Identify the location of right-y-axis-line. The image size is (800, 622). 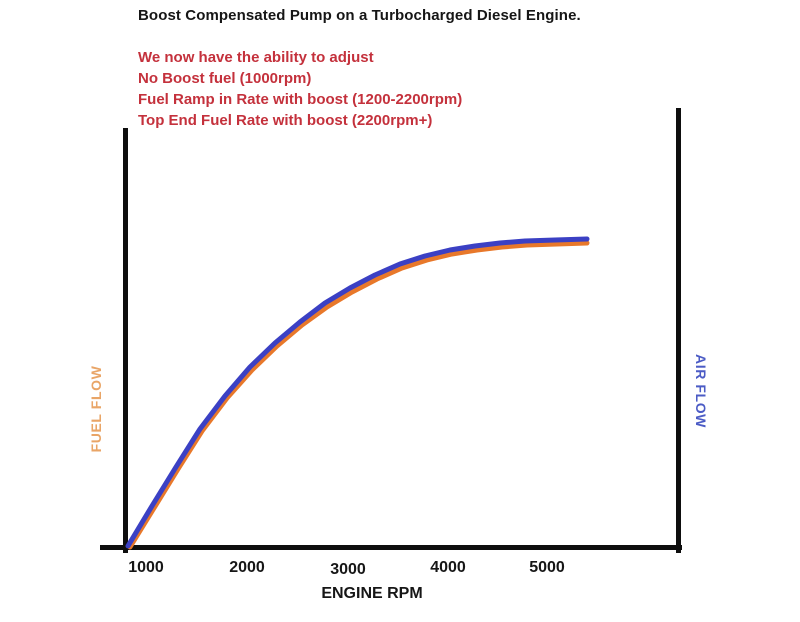
(678, 330).